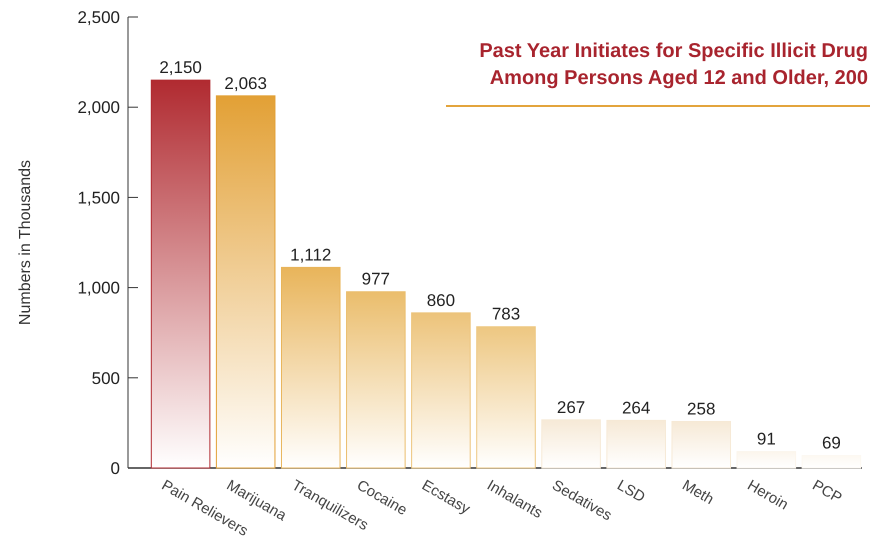 The width and height of the screenshot is (870, 541). What do you see at coordinates (698, 492) in the screenshot?
I see `x-tick-label: Meth` at bounding box center [698, 492].